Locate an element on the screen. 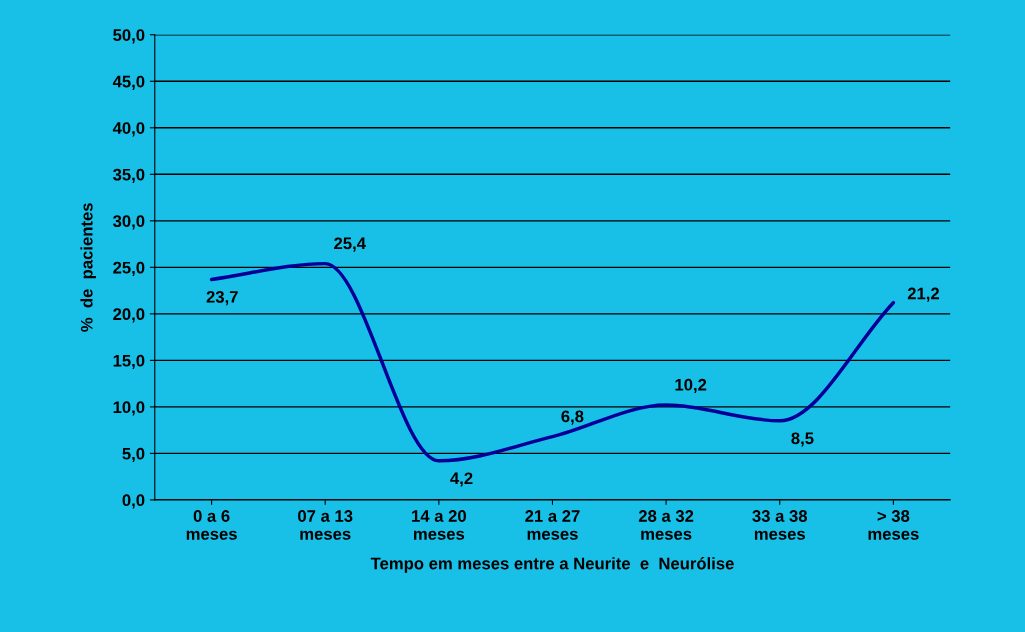  y-tick-label: 15,0 is located at coordinates (129, 361).